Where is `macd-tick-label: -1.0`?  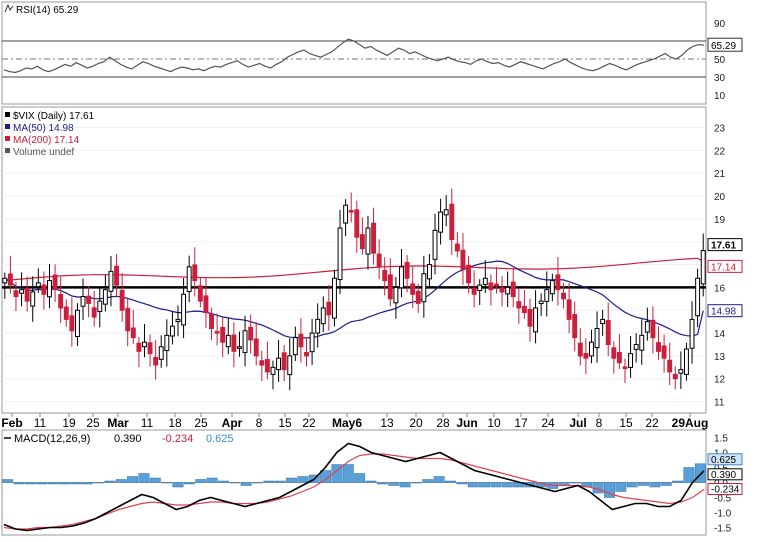
macd-tick-label: -1.0 is located at coordinates (723, 514).